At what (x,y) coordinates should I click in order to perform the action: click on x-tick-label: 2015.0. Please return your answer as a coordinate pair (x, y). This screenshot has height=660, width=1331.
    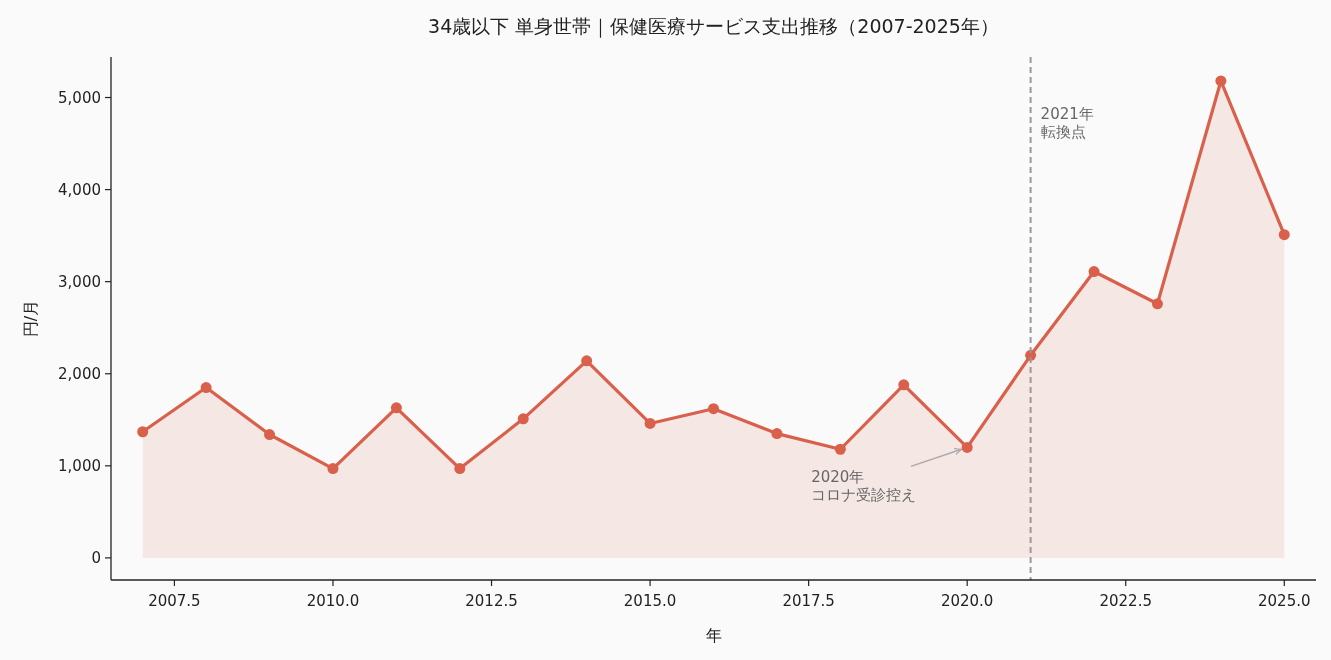
    Looking at the image, I should click on (650, 601).